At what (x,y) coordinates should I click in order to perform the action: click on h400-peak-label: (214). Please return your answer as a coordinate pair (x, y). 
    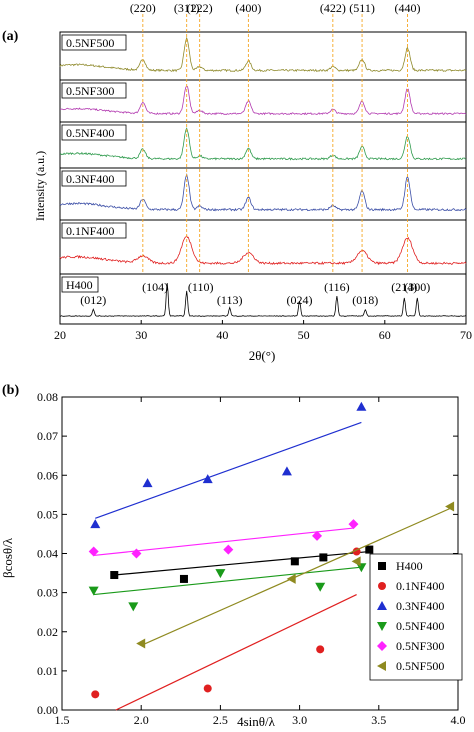
    Looking at the image, I should click on (404, 287).